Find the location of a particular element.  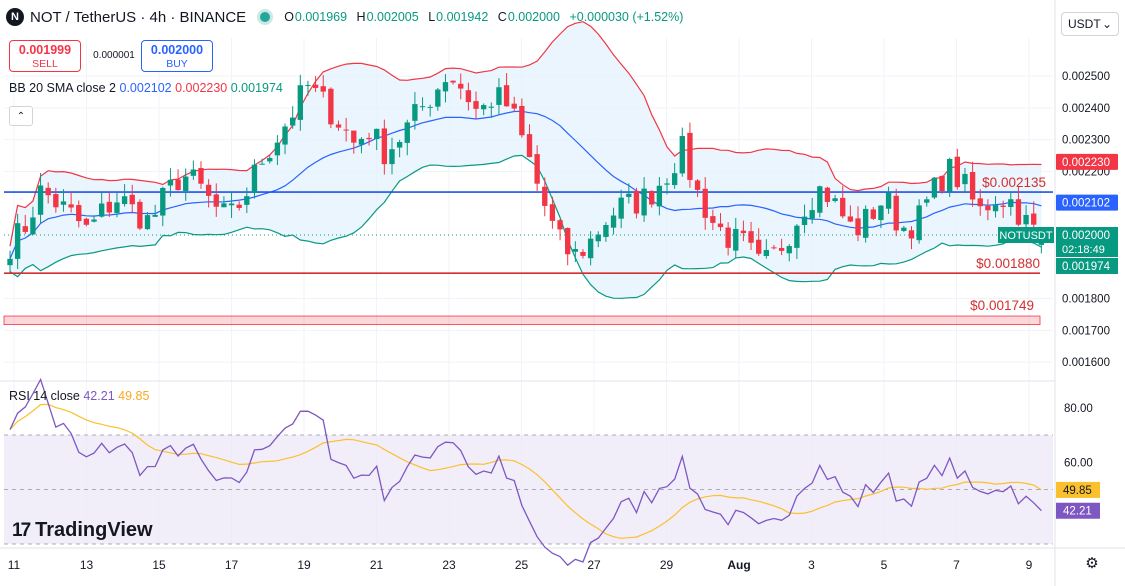

price-axis-tick: 0.001600 is located at coordinates (1086, 363).